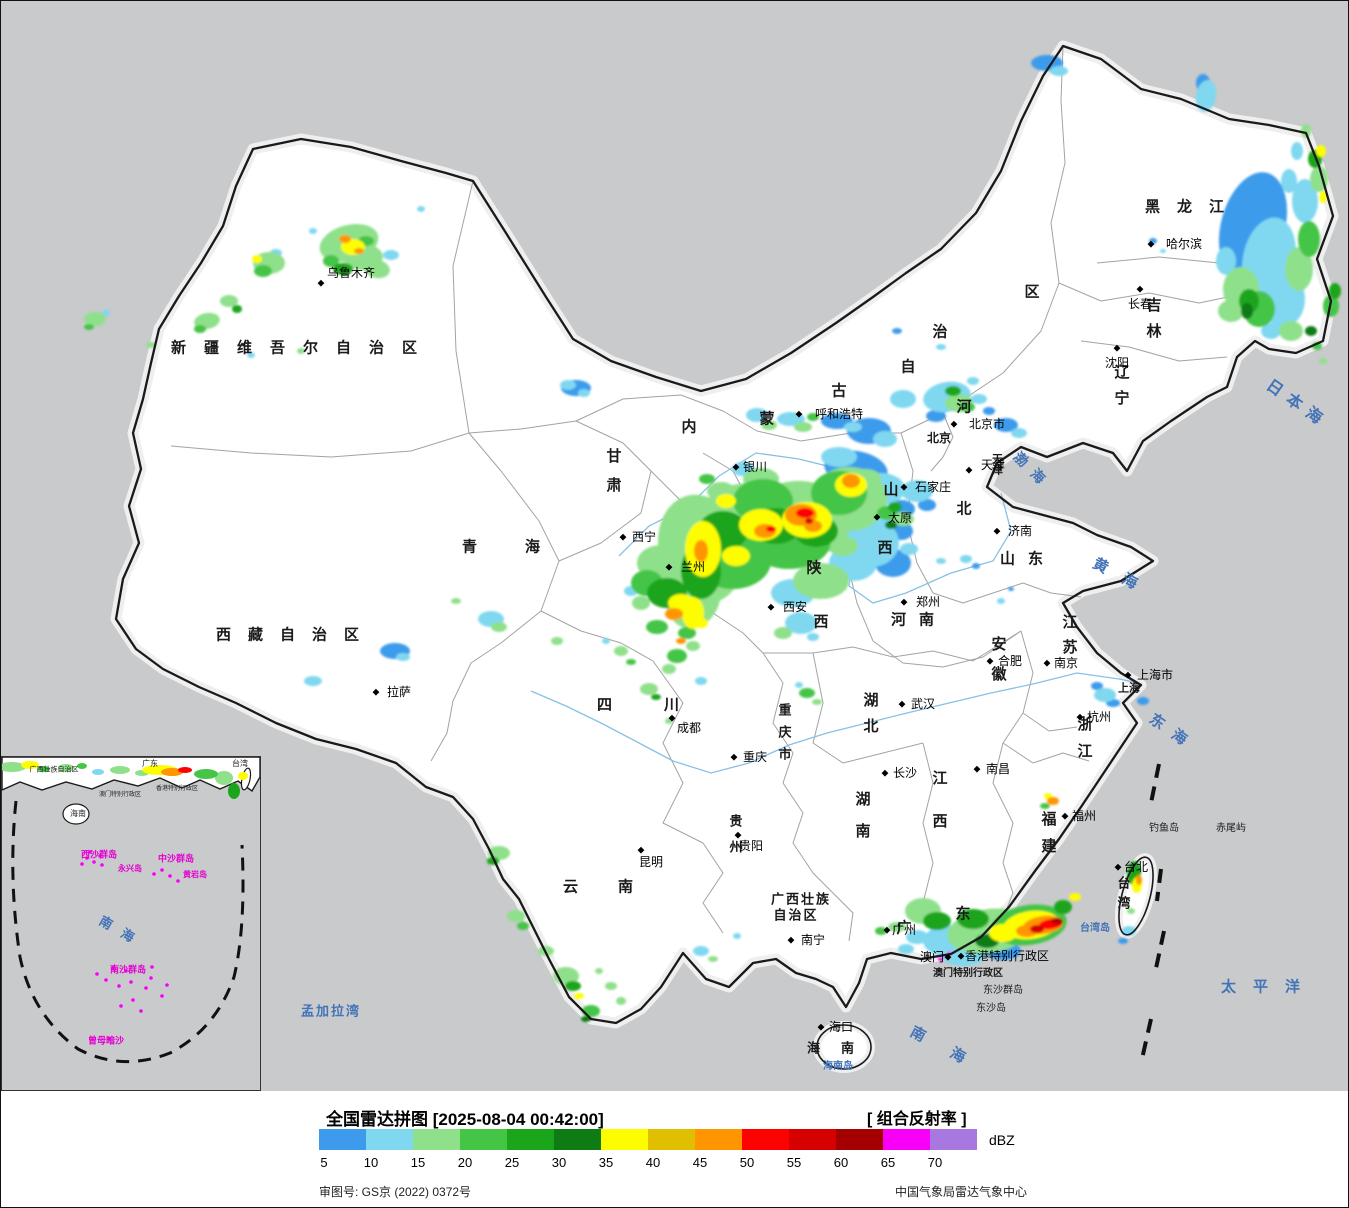  Describe the element at coordinates (418, 1162) in the screenshot. I see `legend-tick-15: 15` at that location.